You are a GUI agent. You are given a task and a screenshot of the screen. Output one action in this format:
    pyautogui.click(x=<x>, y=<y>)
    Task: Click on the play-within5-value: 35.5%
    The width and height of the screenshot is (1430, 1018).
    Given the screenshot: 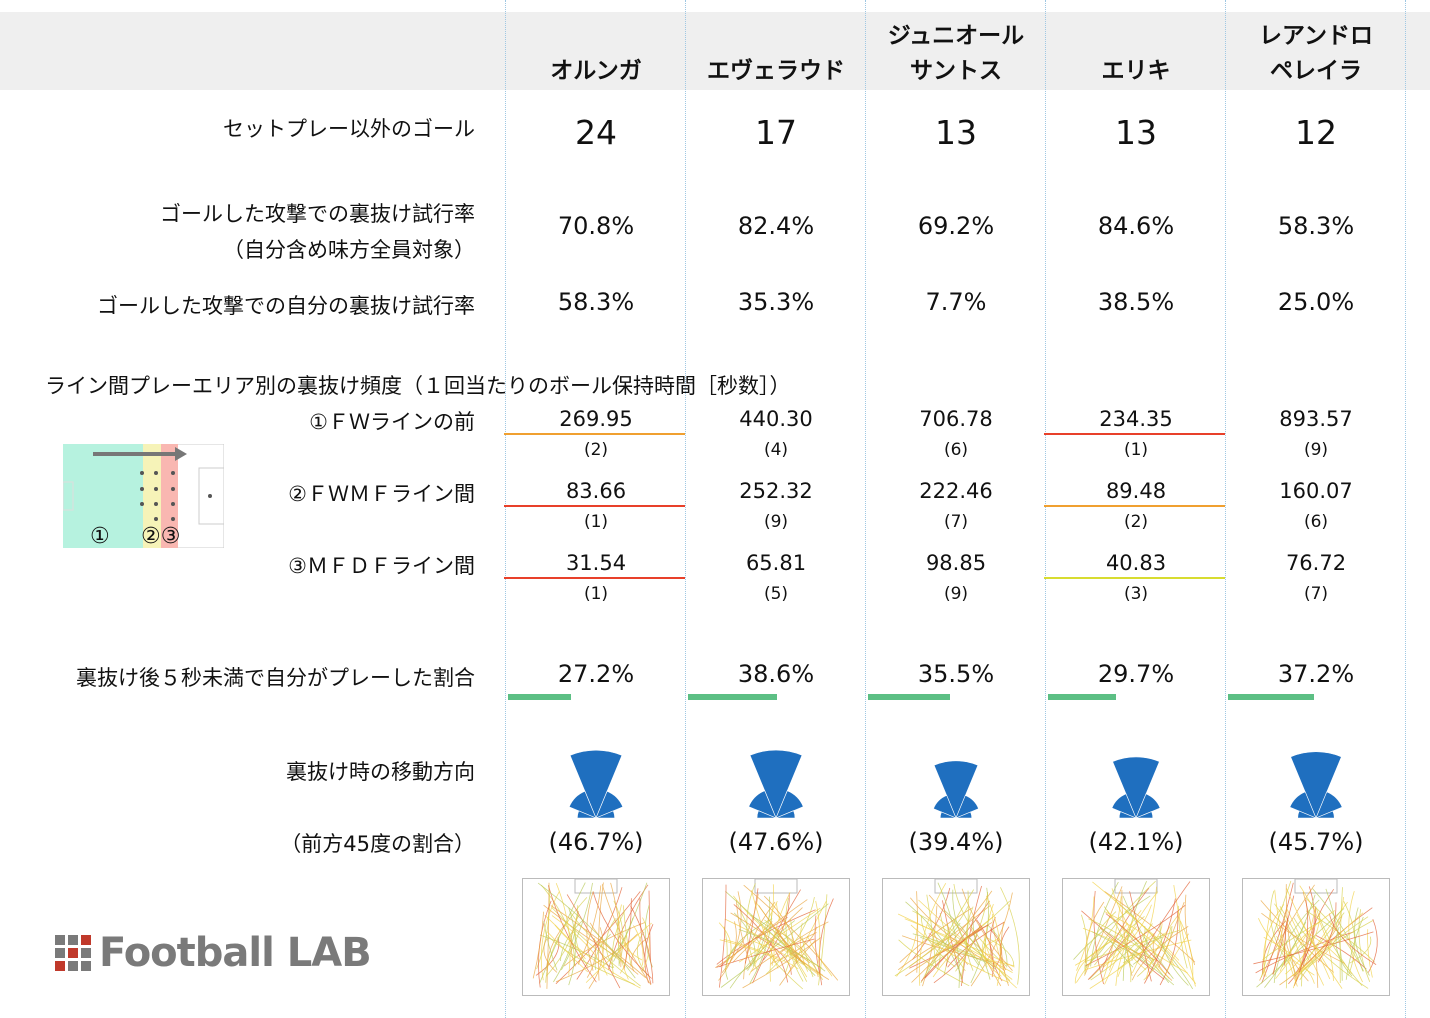 What is the action you would take?
    pyautogui.click(x=956, y=674)
    